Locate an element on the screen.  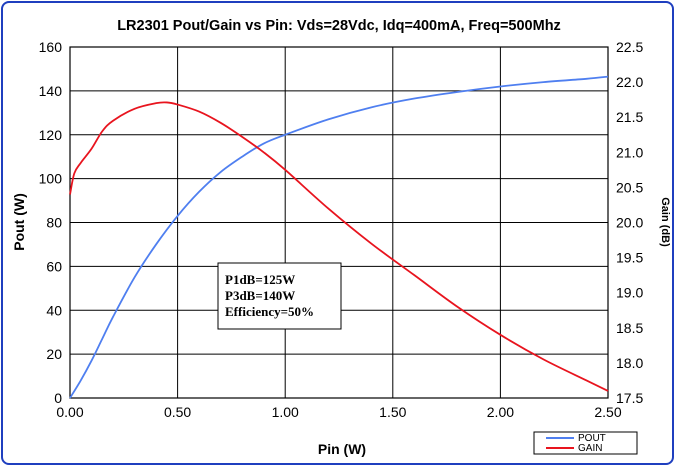
y-tick-label: 20 is located at coordinates (54, 354).